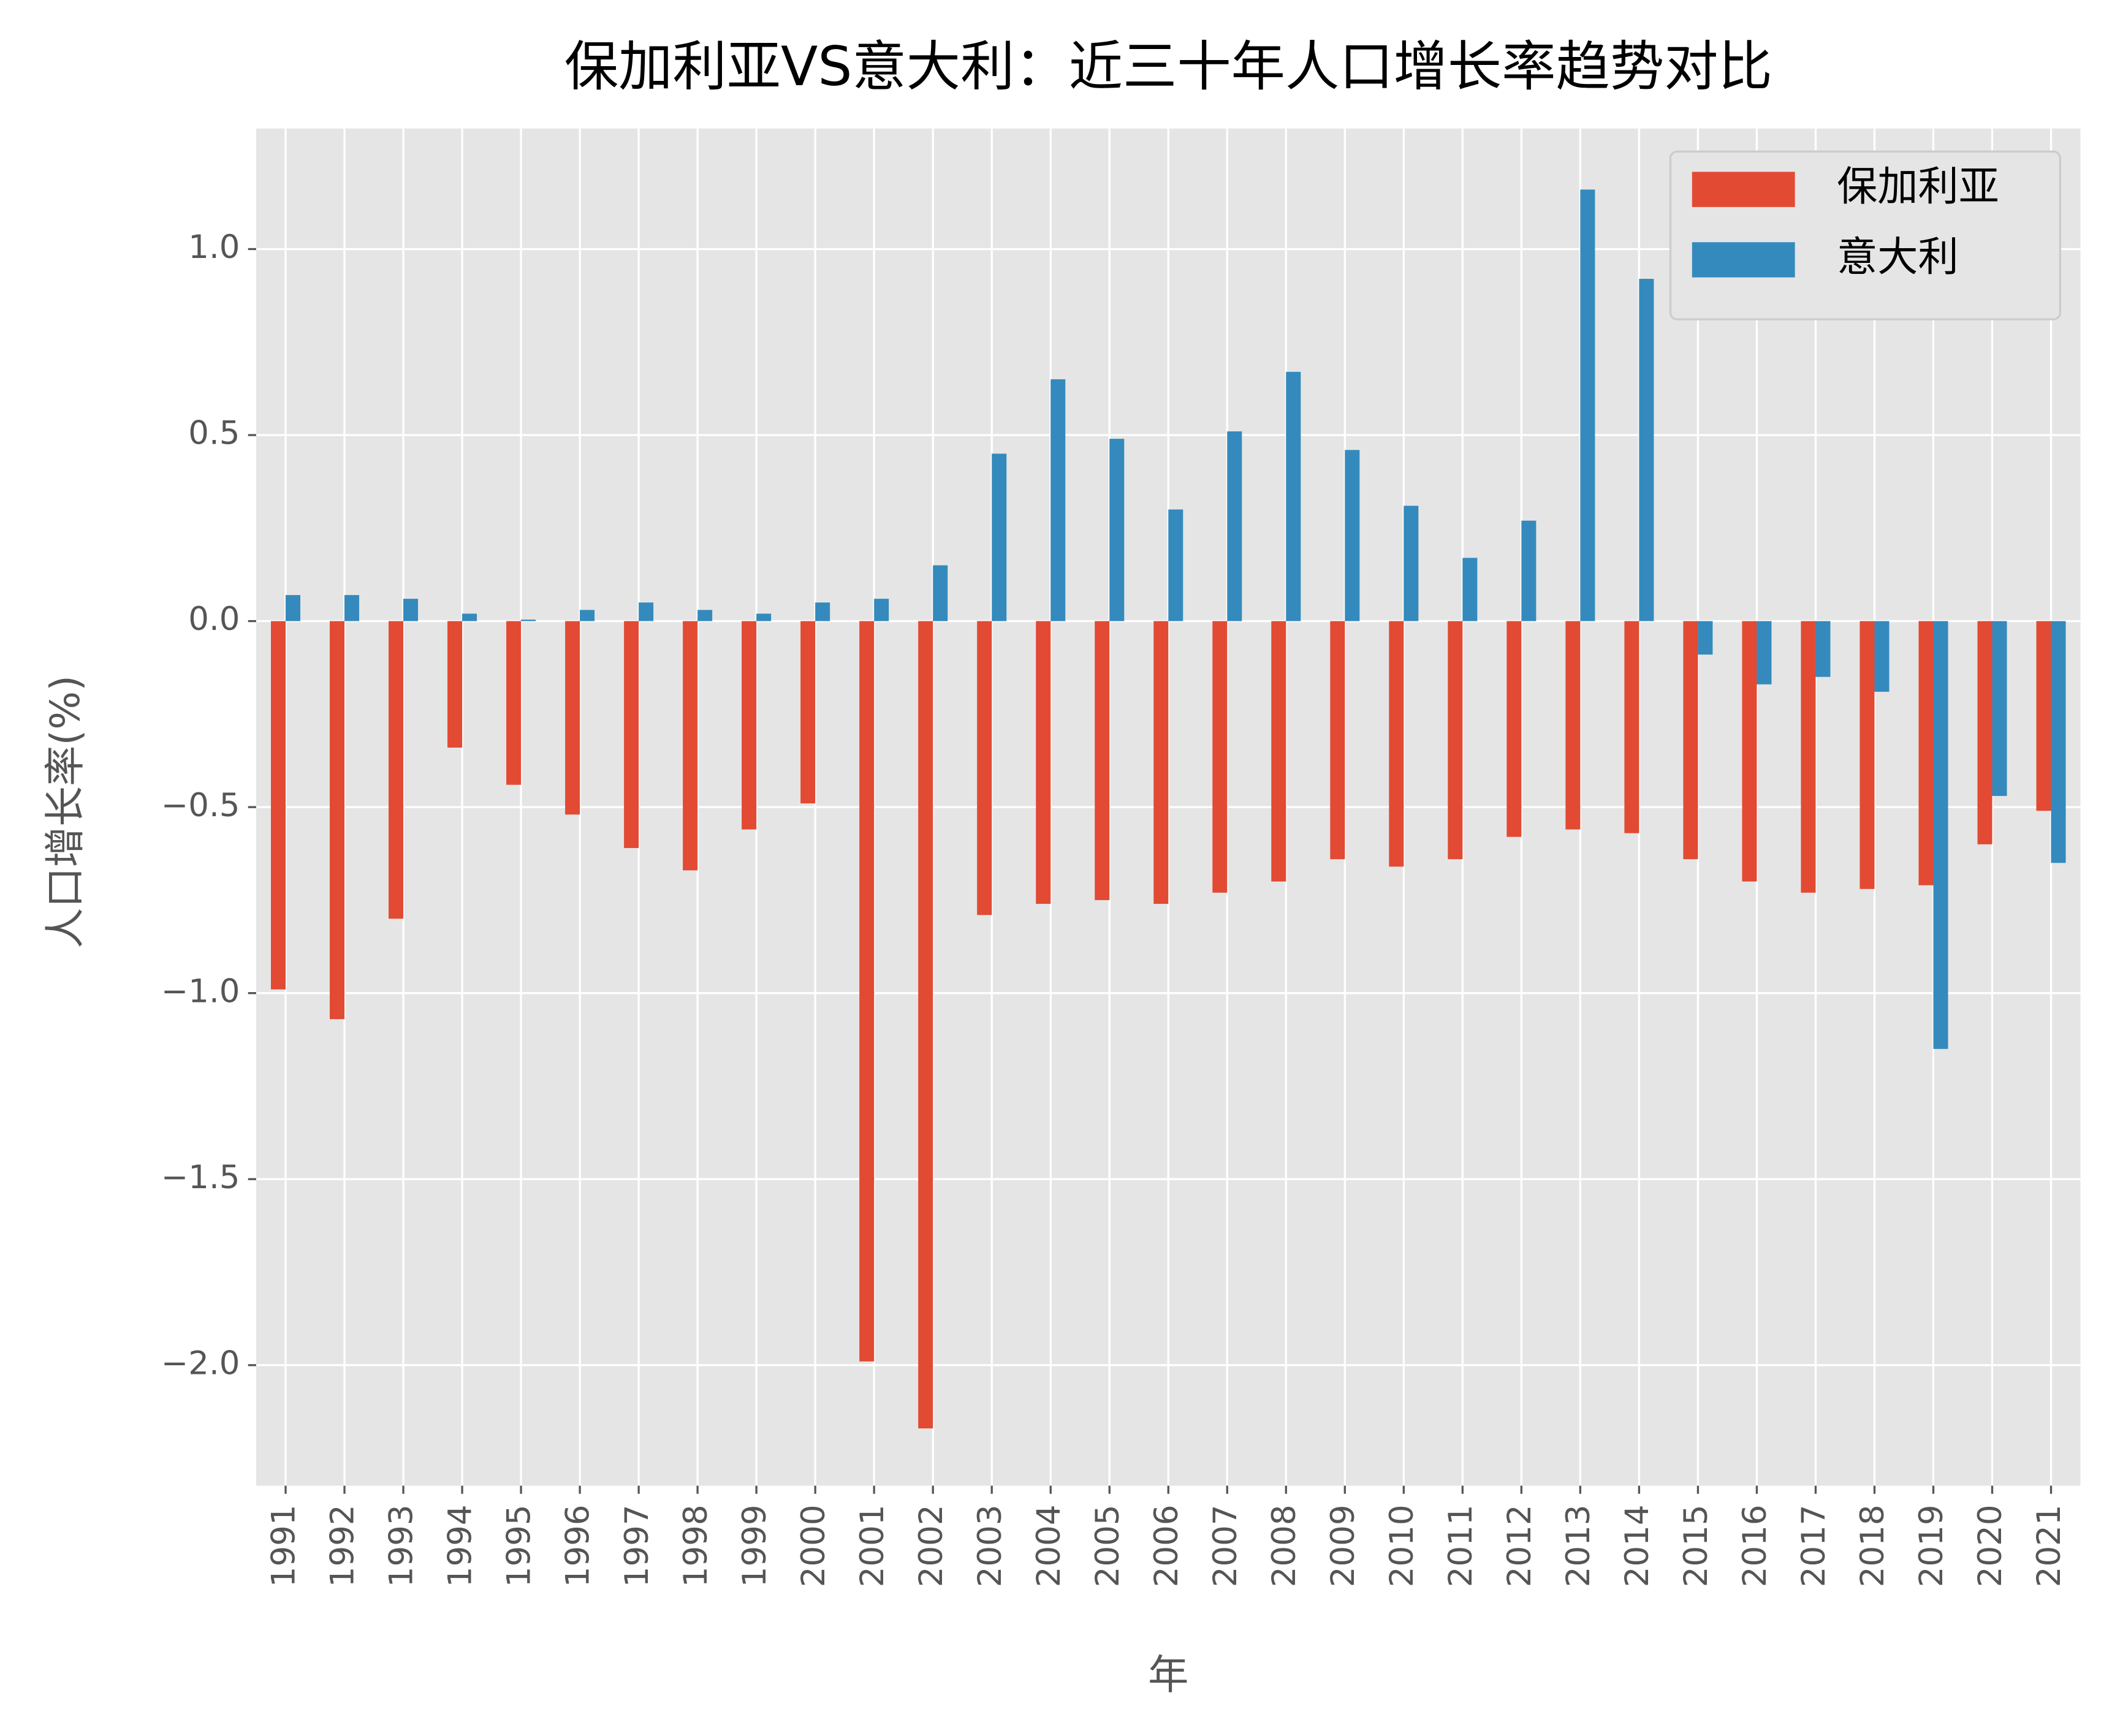  Describe the element at coordinates (1519, 1545) in the screenshot. I see `x-tick-label: 2012` at that location.